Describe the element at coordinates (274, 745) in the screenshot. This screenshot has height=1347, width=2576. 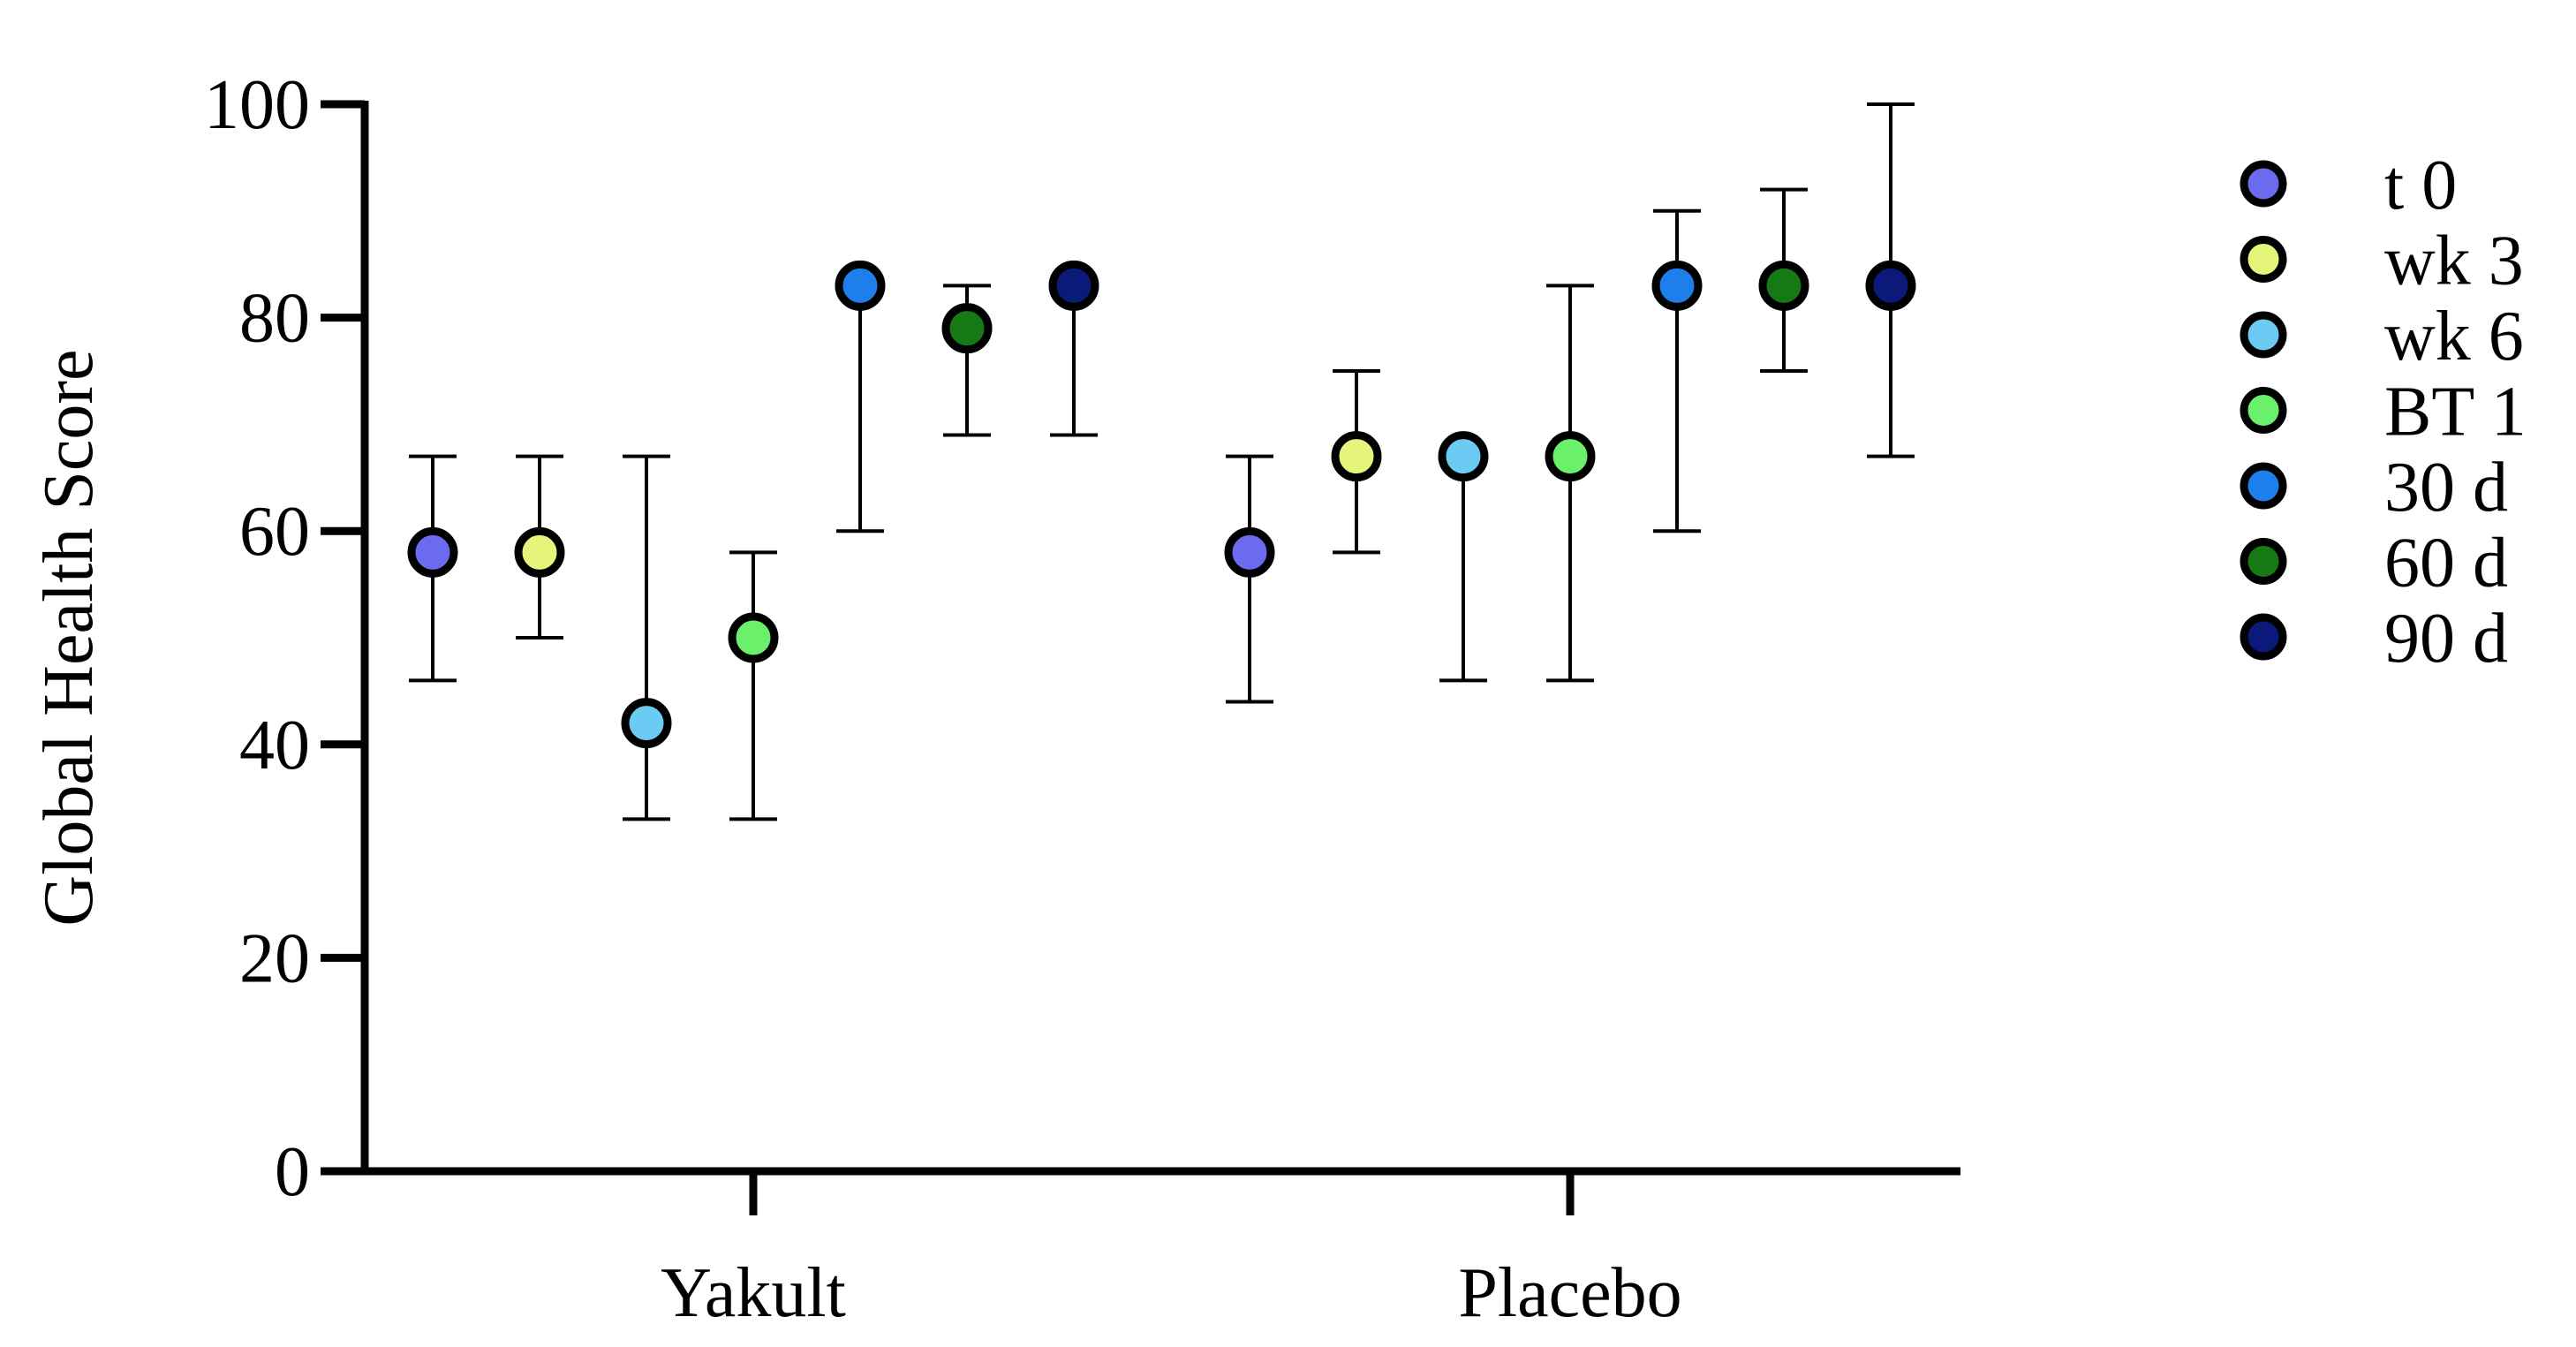
I see `y-tick-label: 40` at that location.